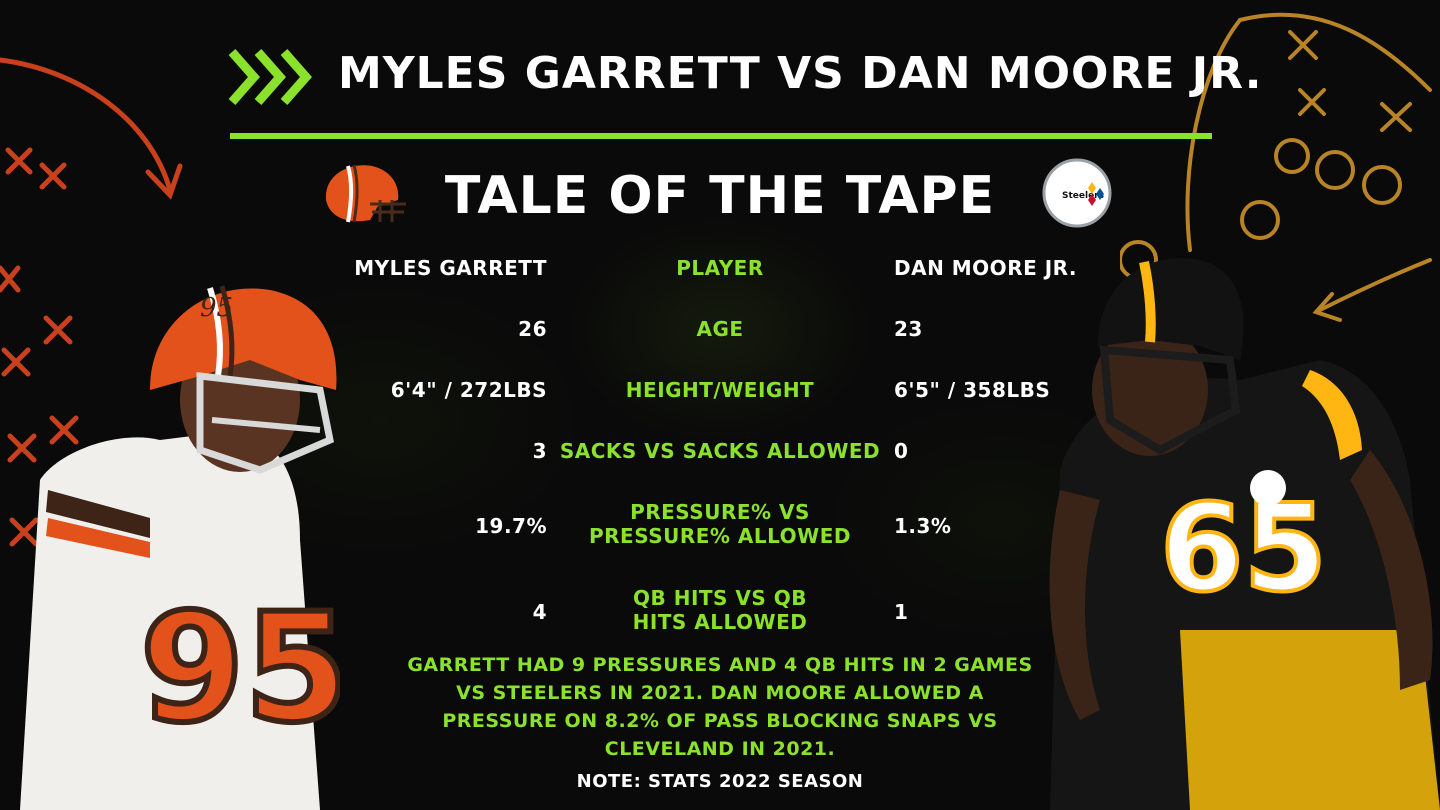 The width and height of the screenshot is (1440, 810). I want to click on steelers-logo-text: Steelers, so click(1083, 196).